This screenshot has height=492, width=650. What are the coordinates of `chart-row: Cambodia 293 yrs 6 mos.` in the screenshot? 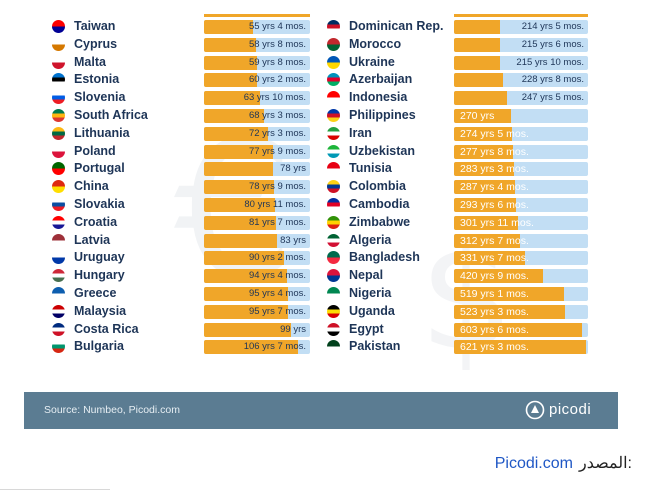 It's located at (457, 204).